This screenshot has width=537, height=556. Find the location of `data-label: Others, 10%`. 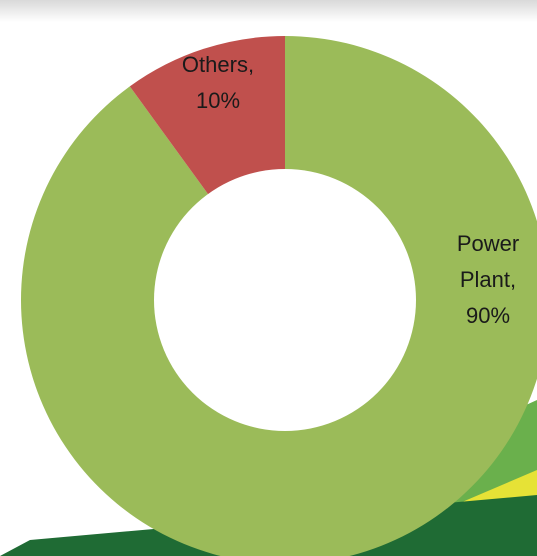

data-label: Others, 10% is located at coordinates (218, 82).